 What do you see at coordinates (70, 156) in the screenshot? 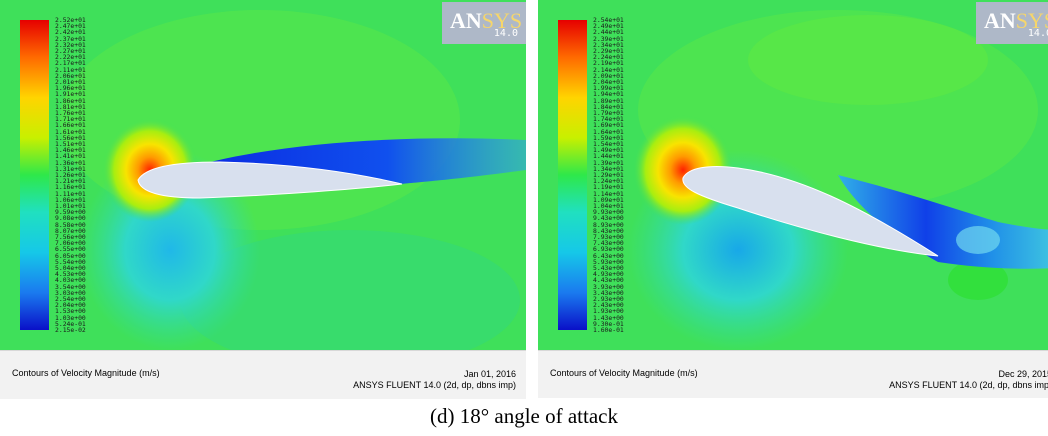
I see `legend-tick-label: 1.41e+01` at bounding box center [70, 156].